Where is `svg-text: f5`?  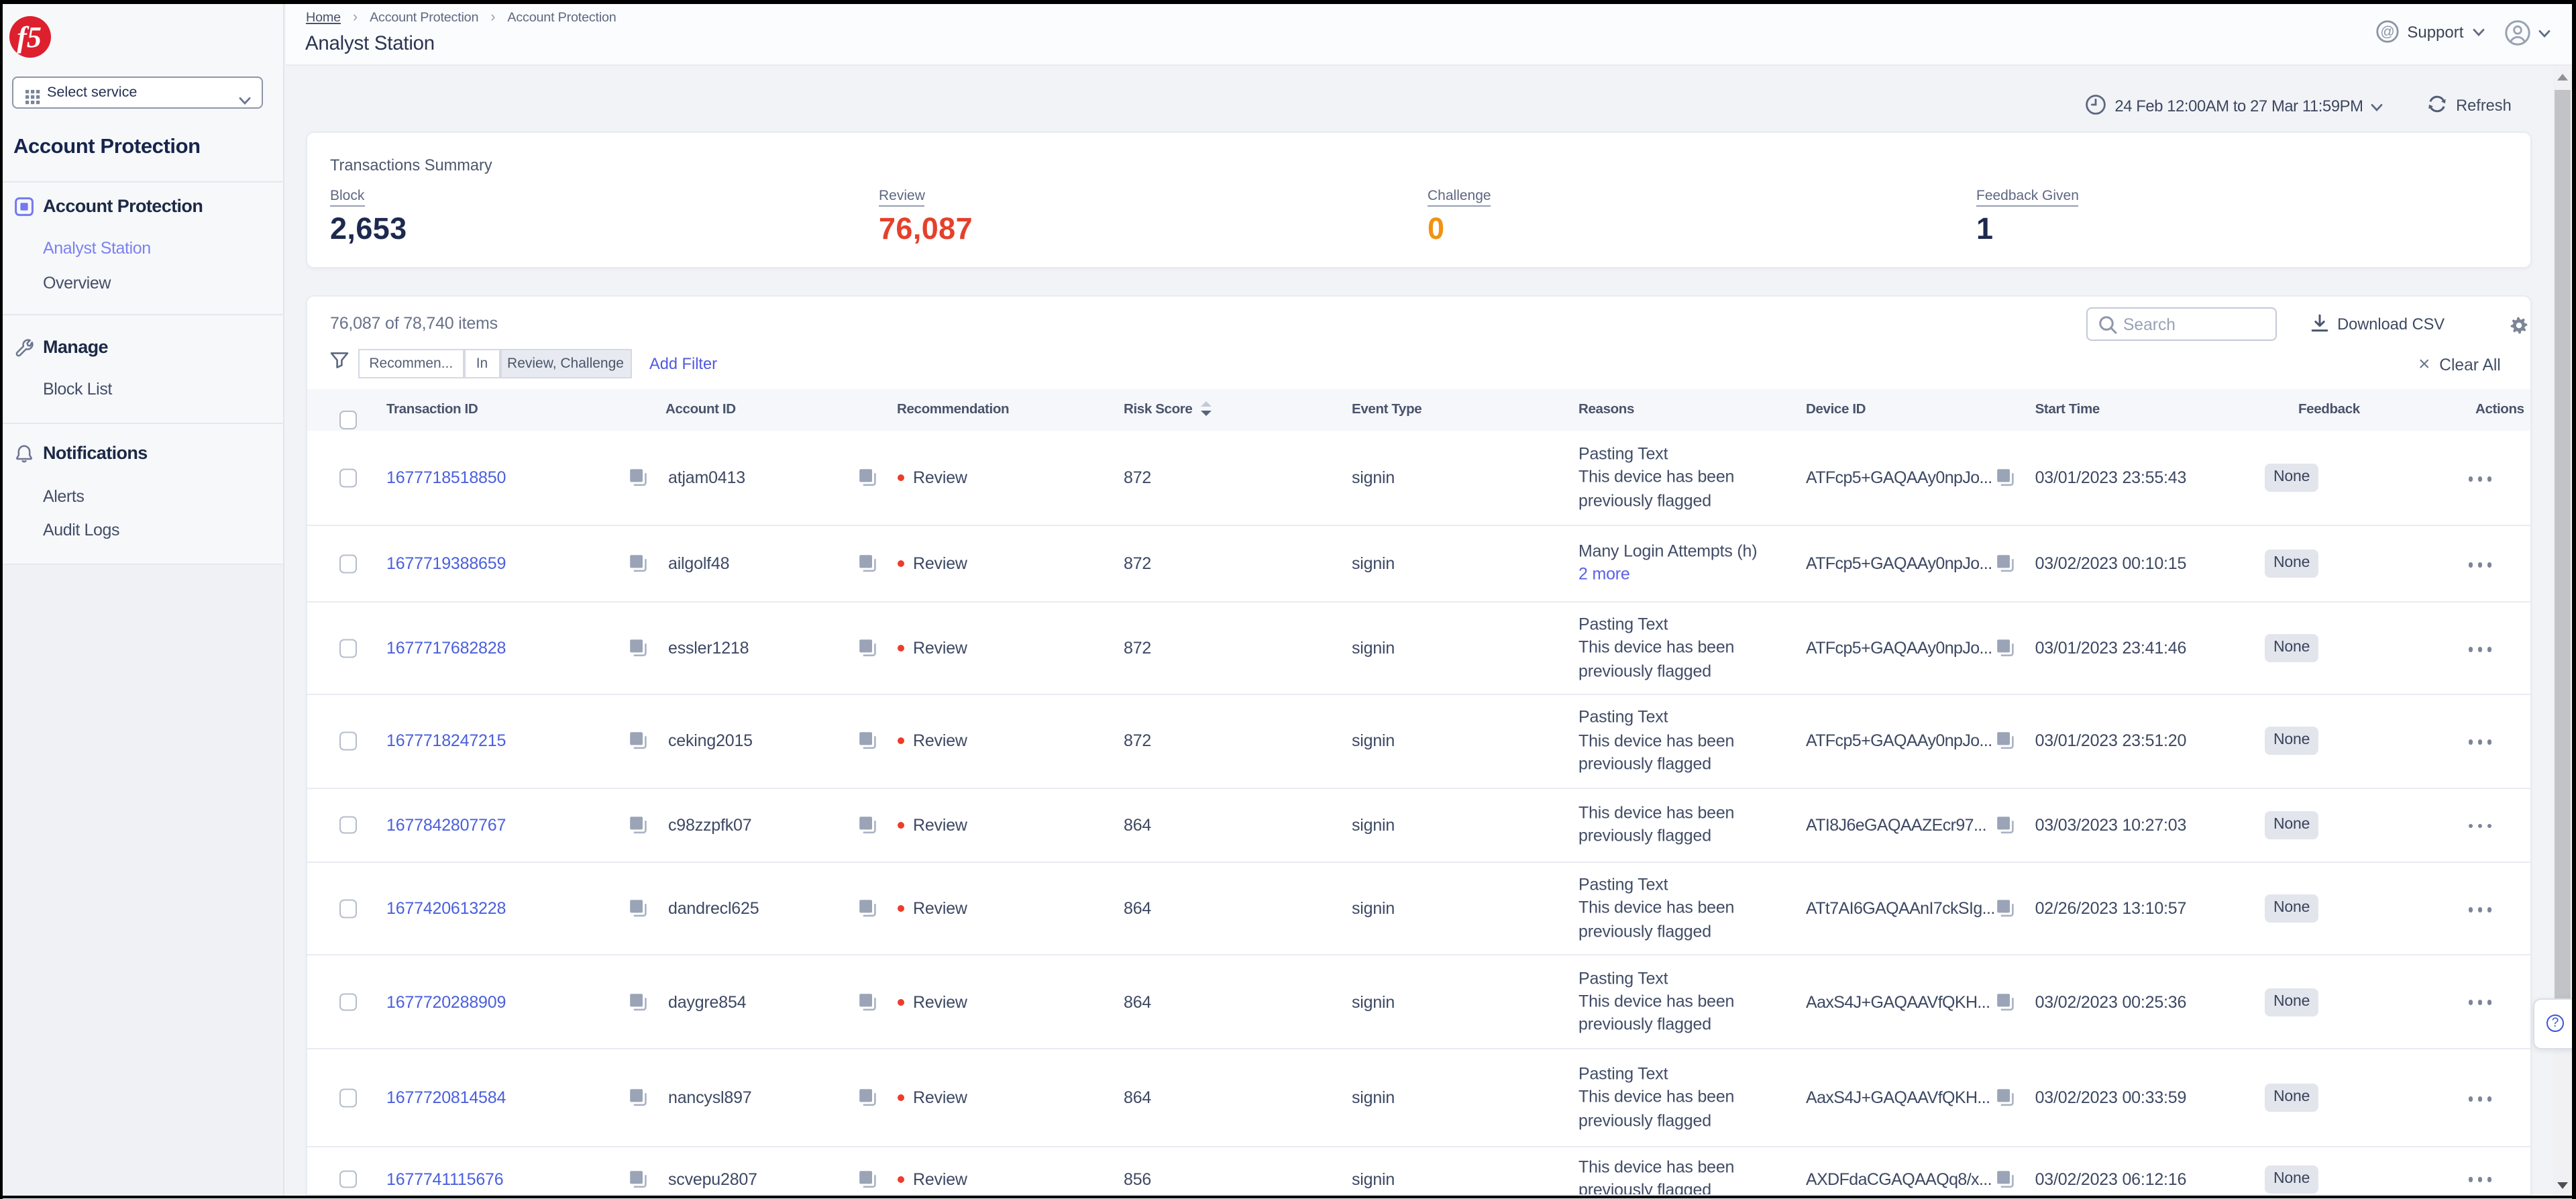 svg-text: f5 is located at coordinates (28, 37).